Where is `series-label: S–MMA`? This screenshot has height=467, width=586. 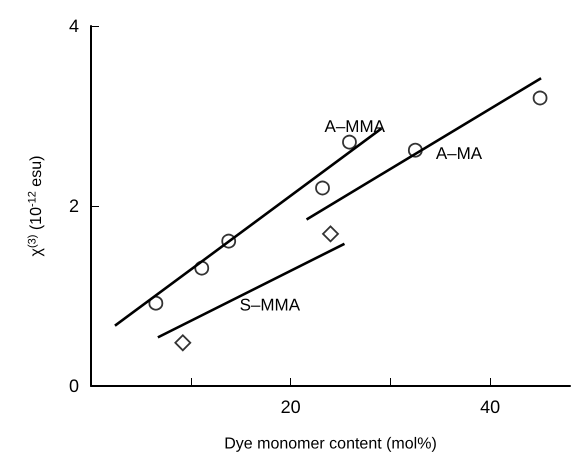
series-label: S–MMA is located at coordinates (270, 305).